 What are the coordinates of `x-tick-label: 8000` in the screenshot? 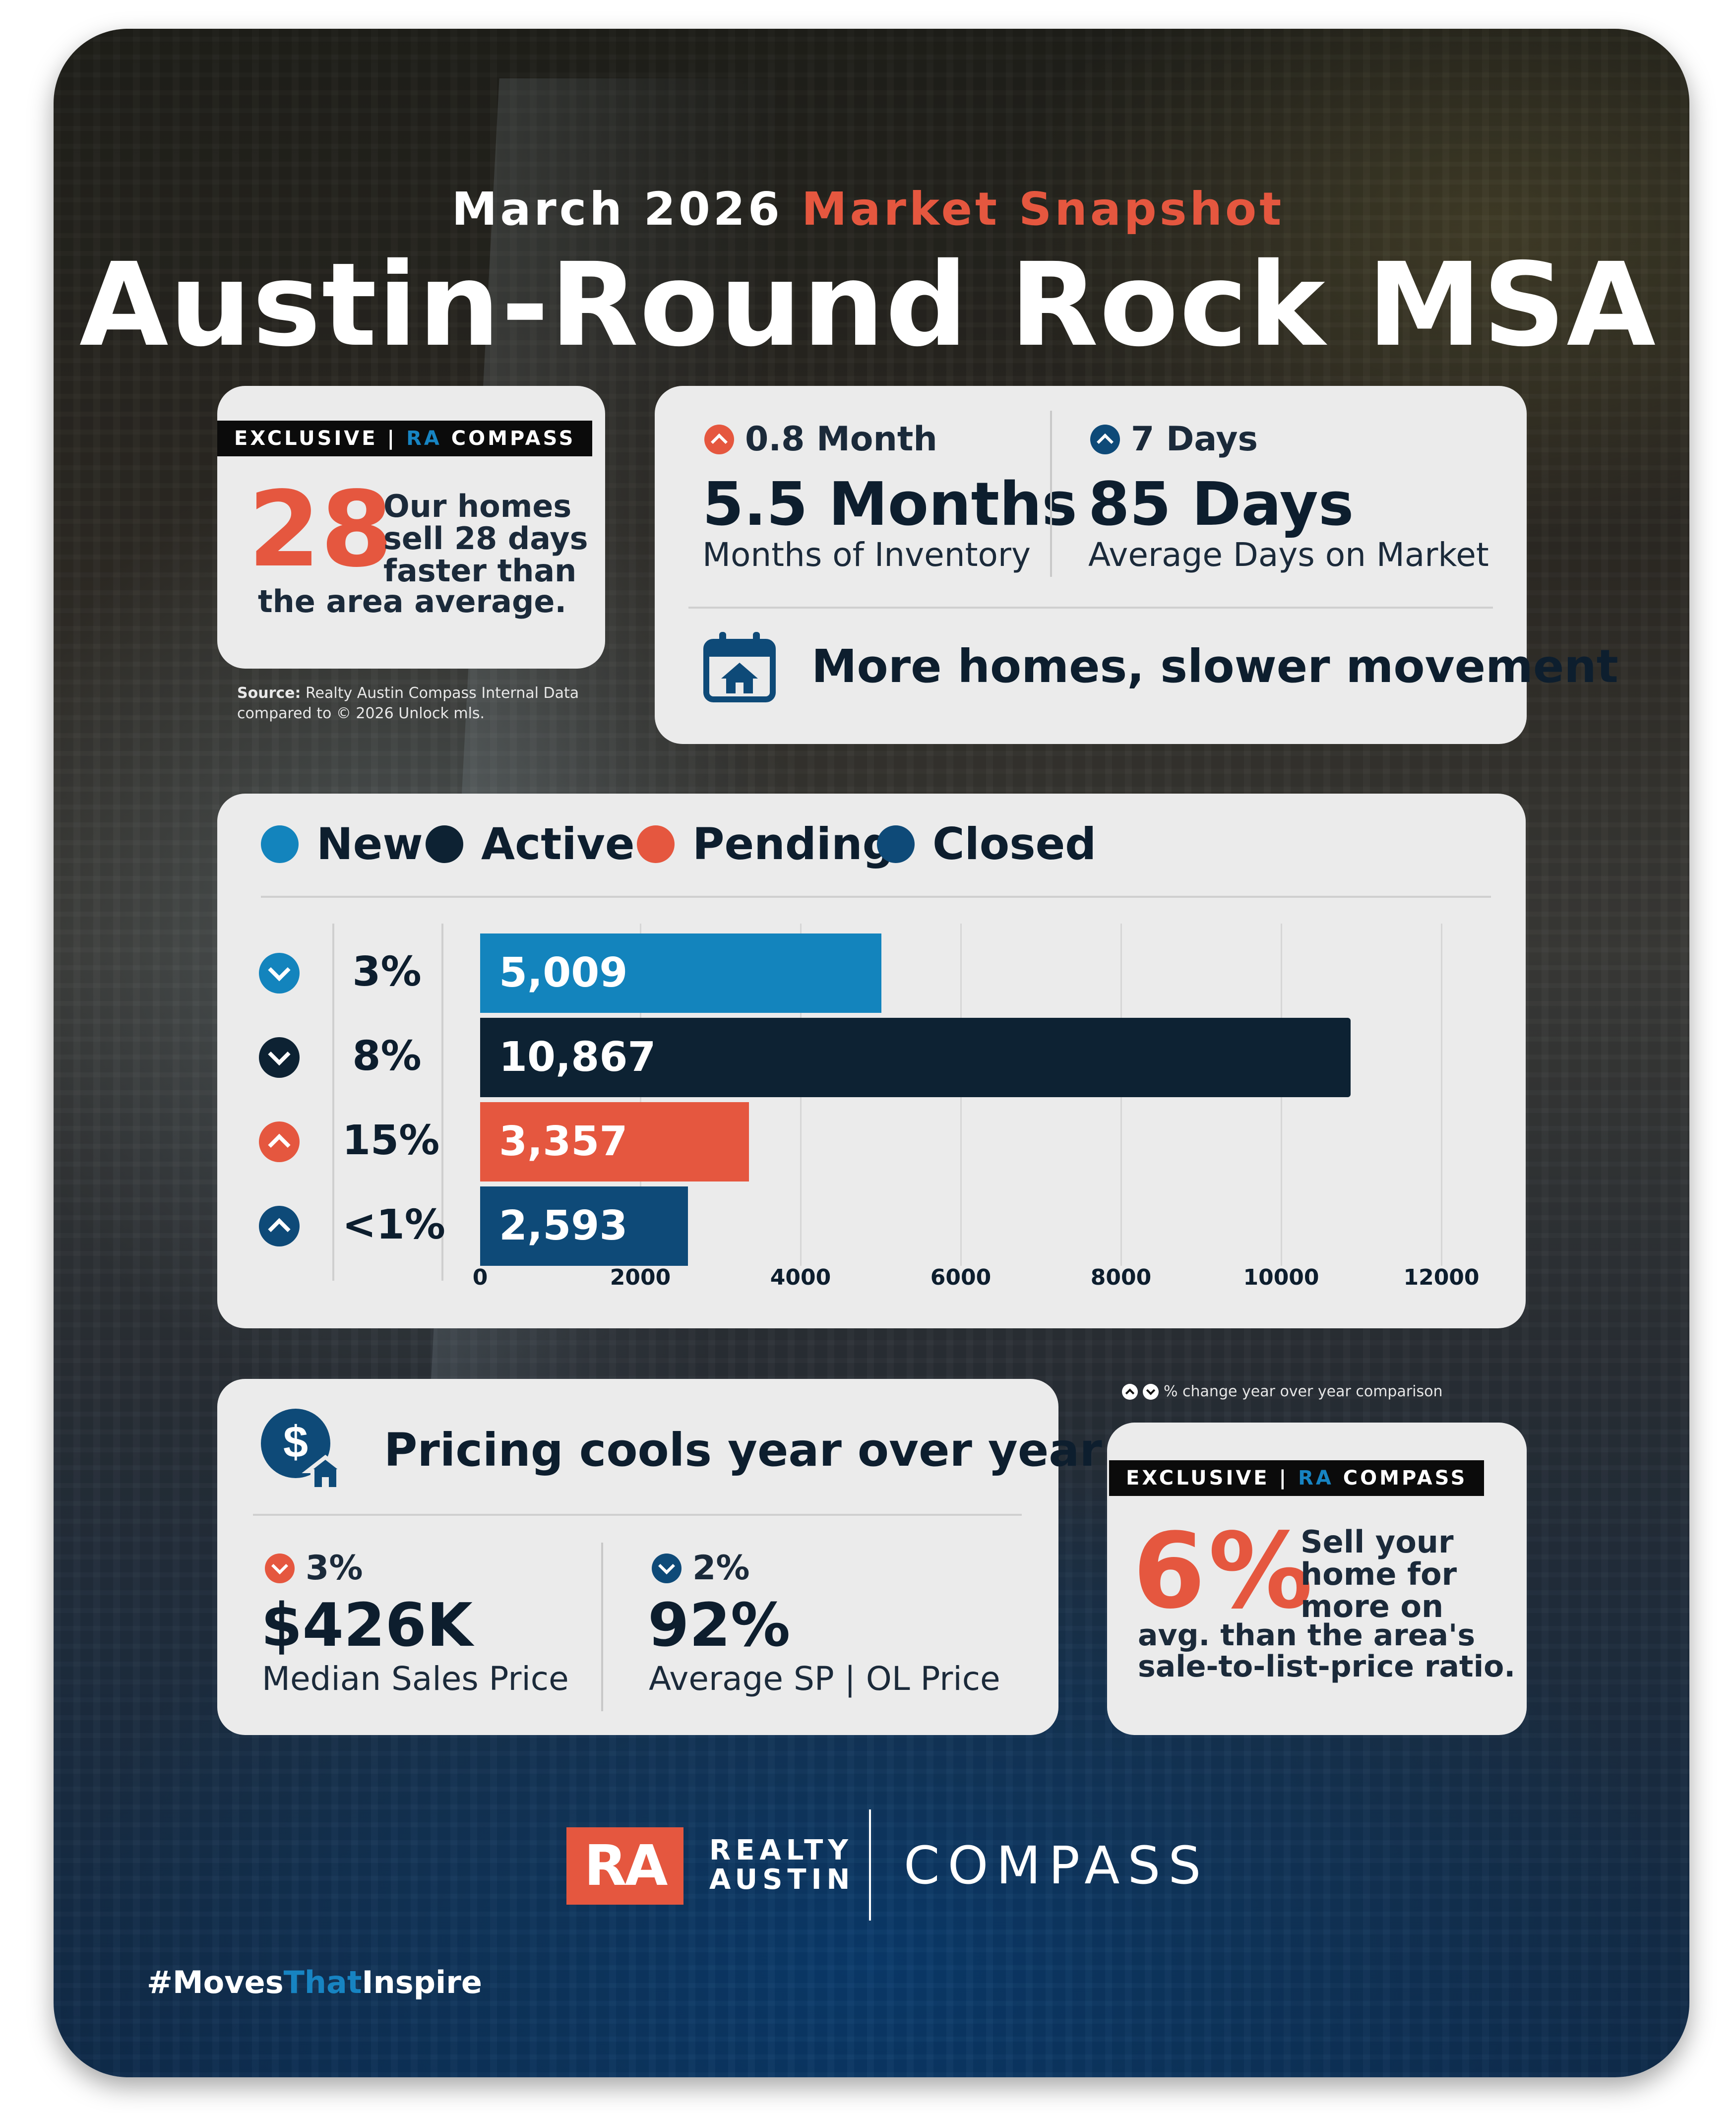 It's located at (1121, 1277).